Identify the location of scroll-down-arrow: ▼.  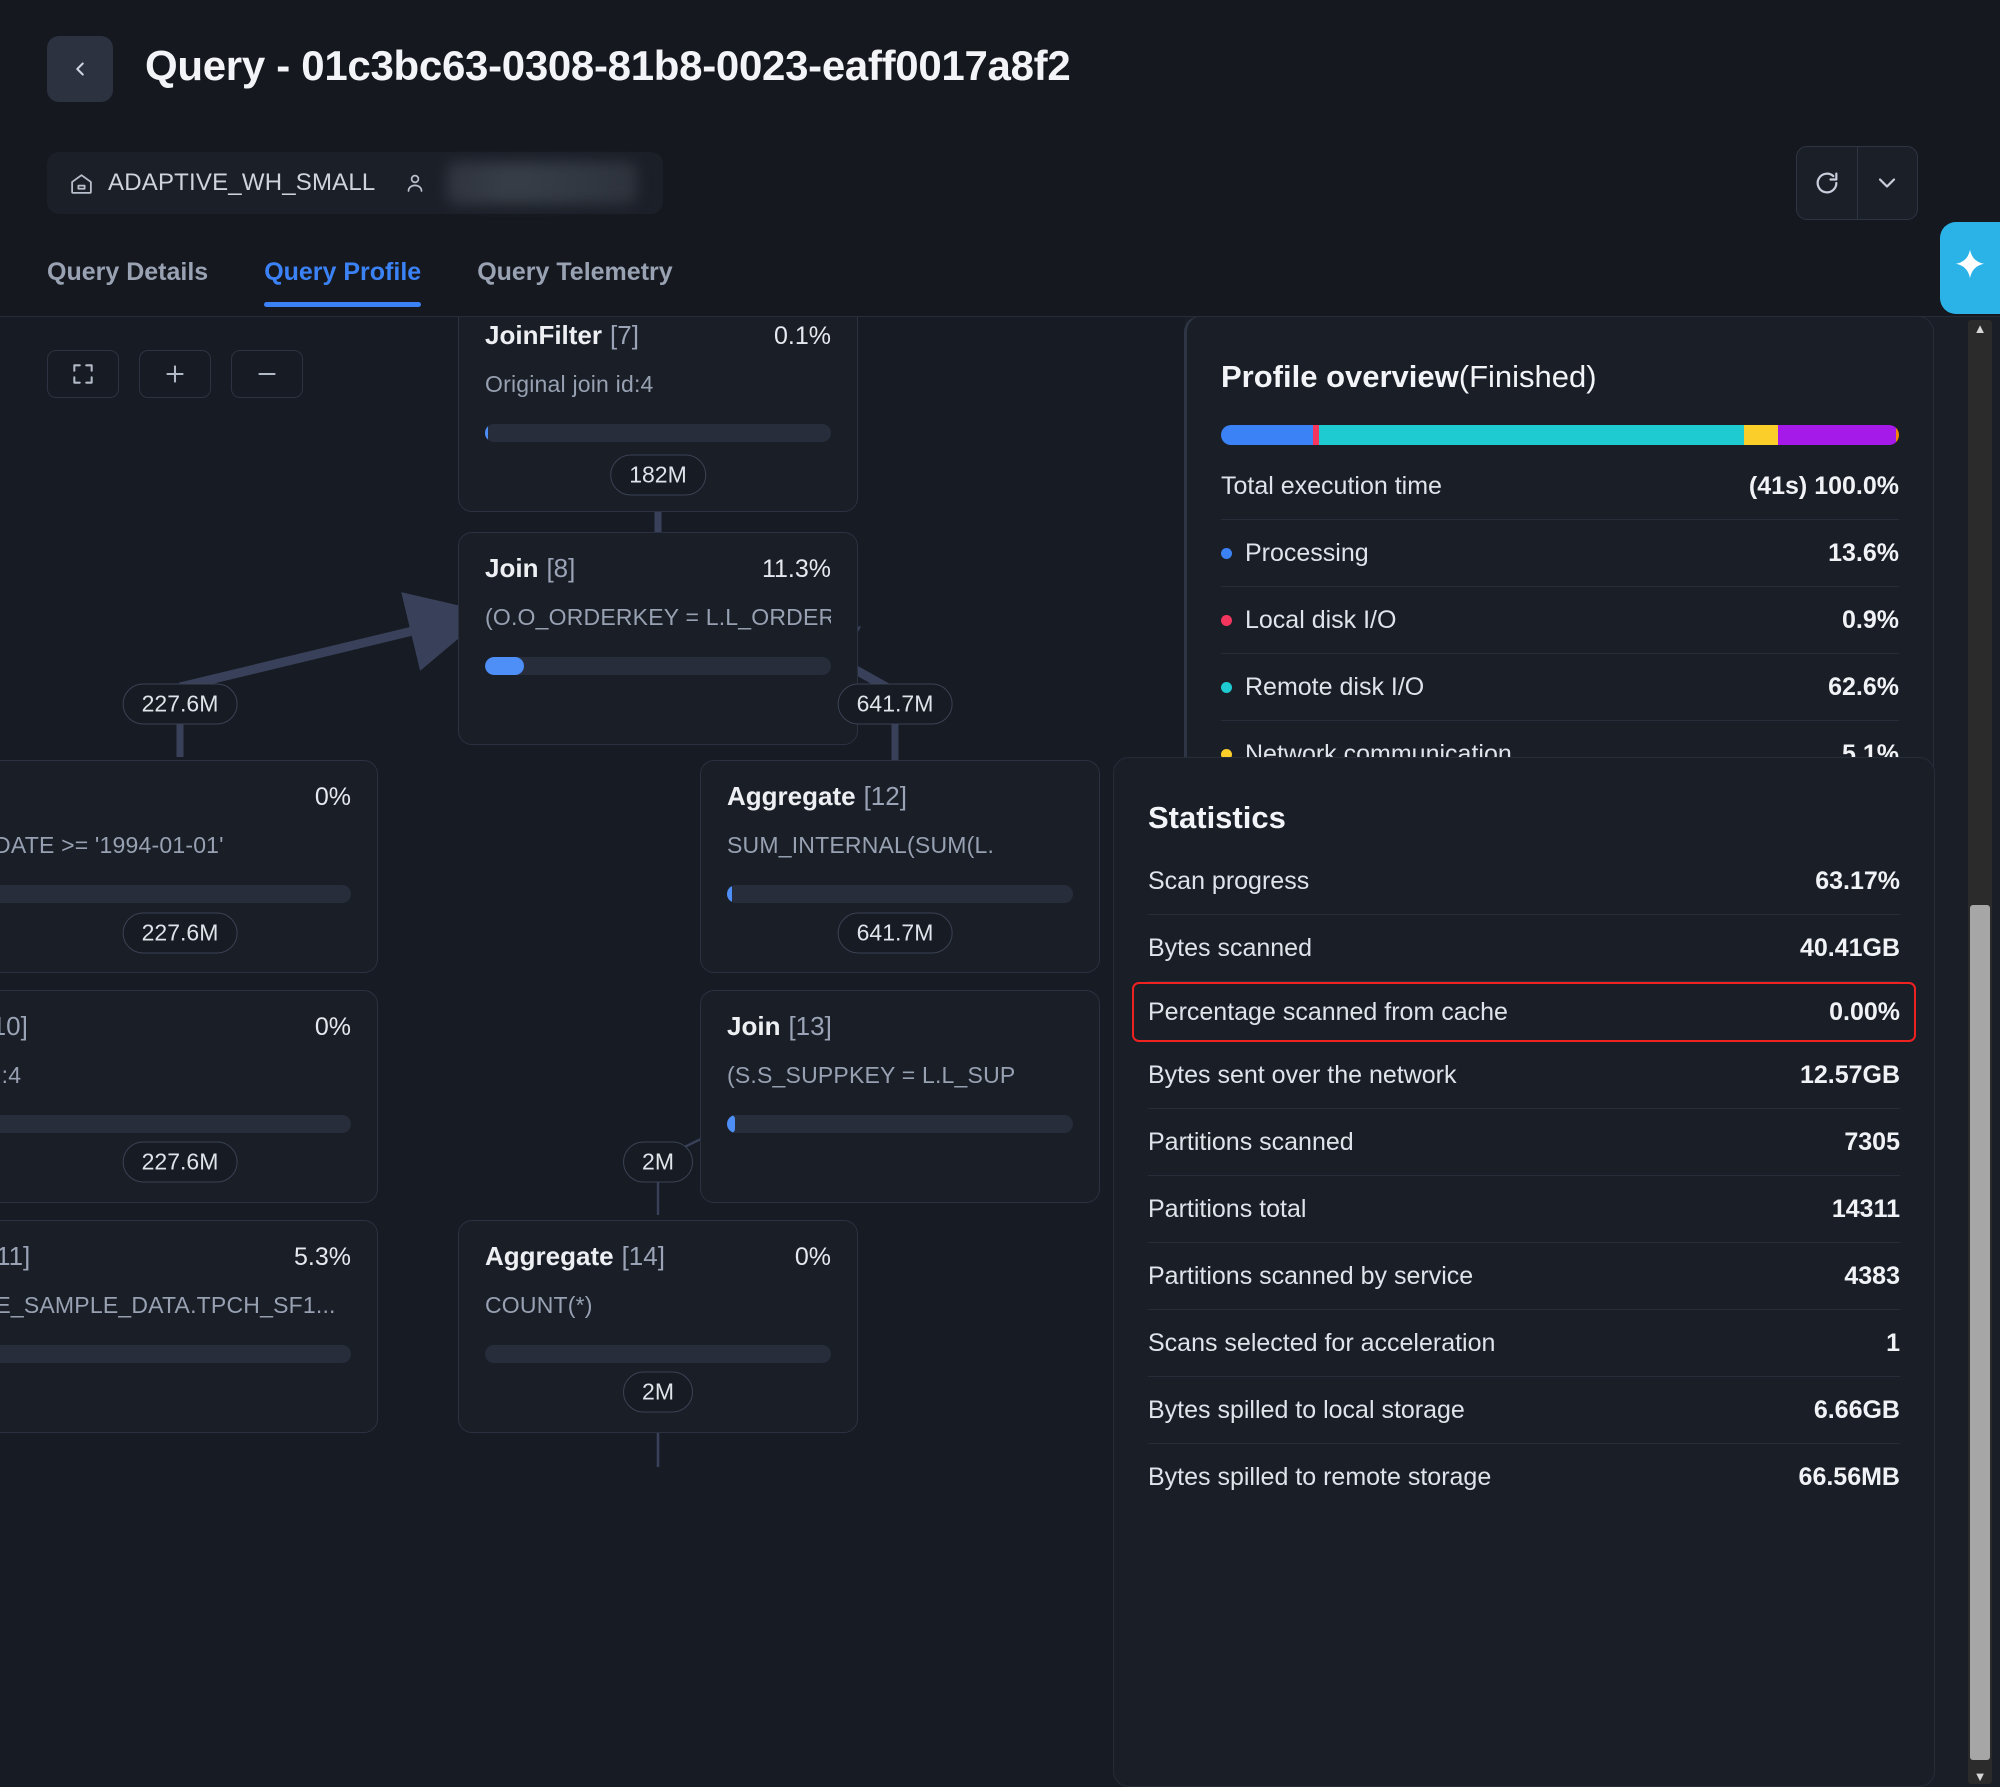
(1980, 1776).